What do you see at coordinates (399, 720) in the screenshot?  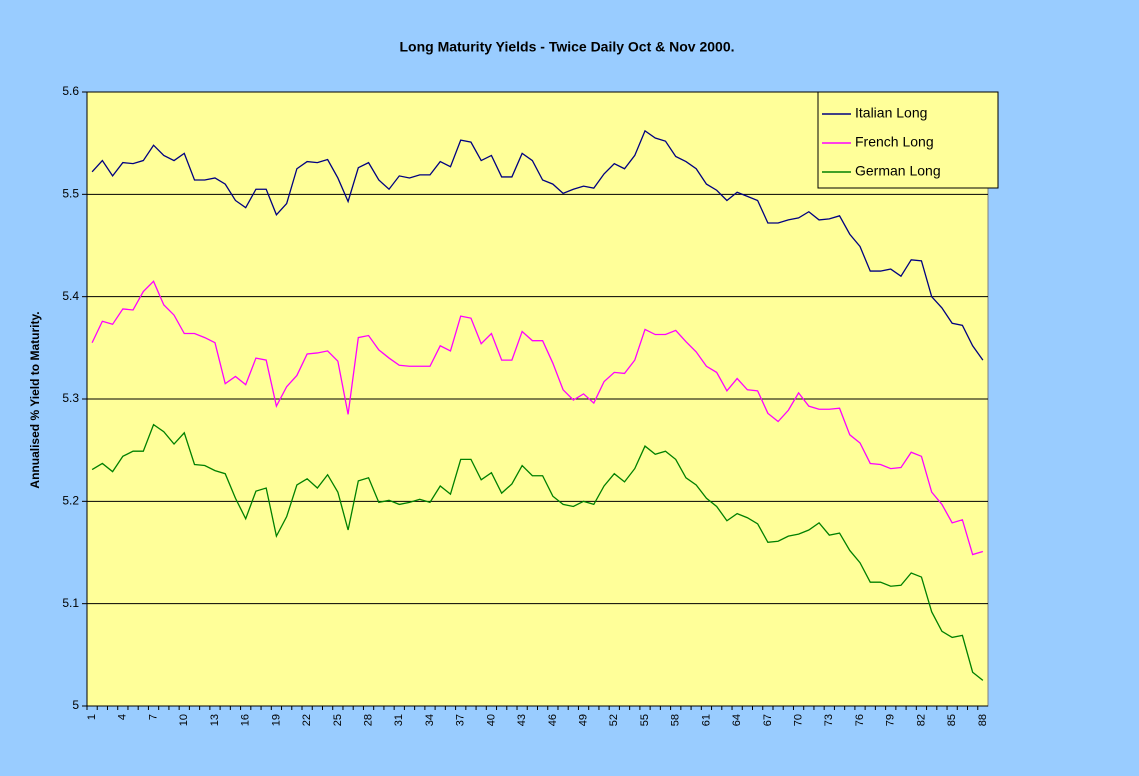 I see `x-tick-label: 31` at bounding box center [399, 720].